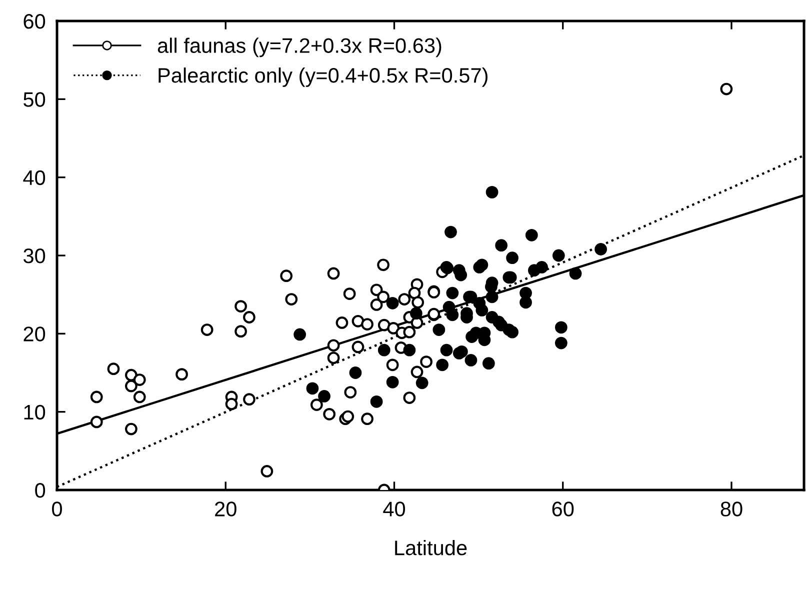  I want to click on y-tick-label: 10, so click(35, 412).